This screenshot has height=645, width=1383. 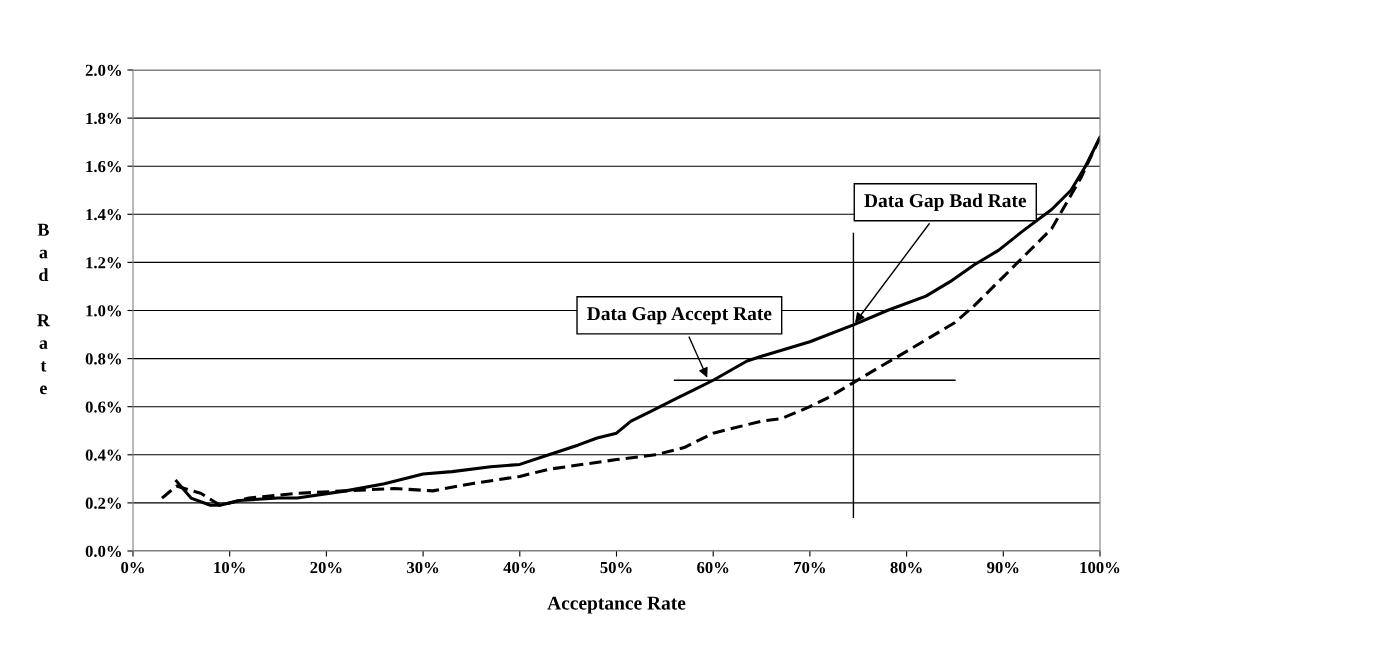 What do you see at coordinates (229, 567) in the screenshot?
I see `x-tick-label: 10%` at bounding box center [229, 567].